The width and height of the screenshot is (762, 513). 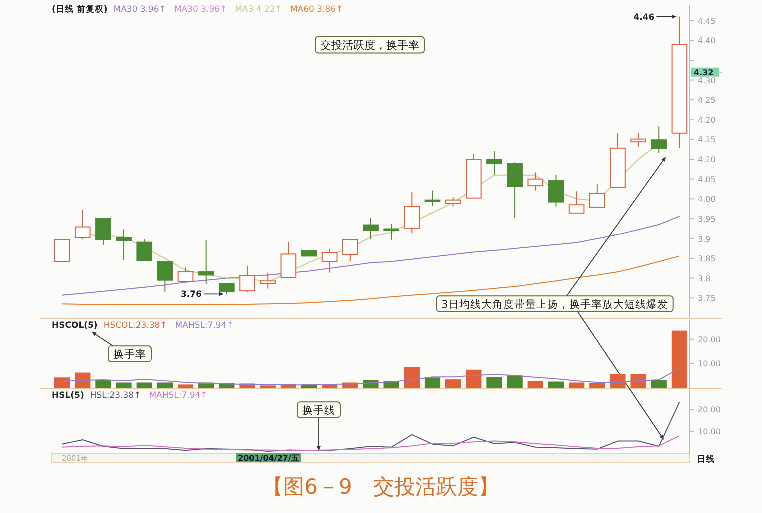 What do you see at coordinates (319, 410) in the screenshot?
I see `annotation: 换手线` at bounding box center [319, 410].